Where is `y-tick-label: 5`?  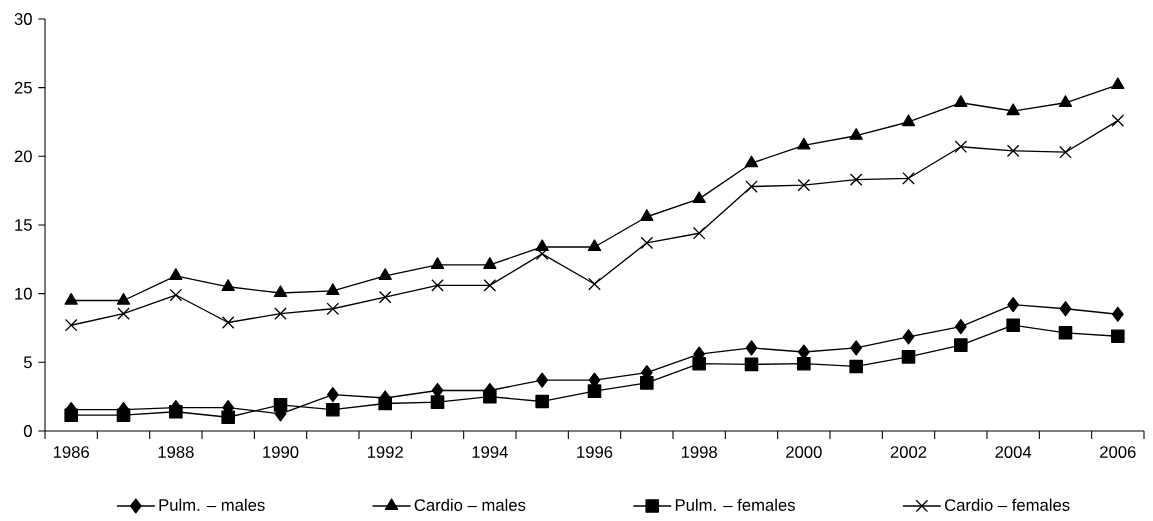 y-tick-label: 5 is located at coordinates (27, 362).